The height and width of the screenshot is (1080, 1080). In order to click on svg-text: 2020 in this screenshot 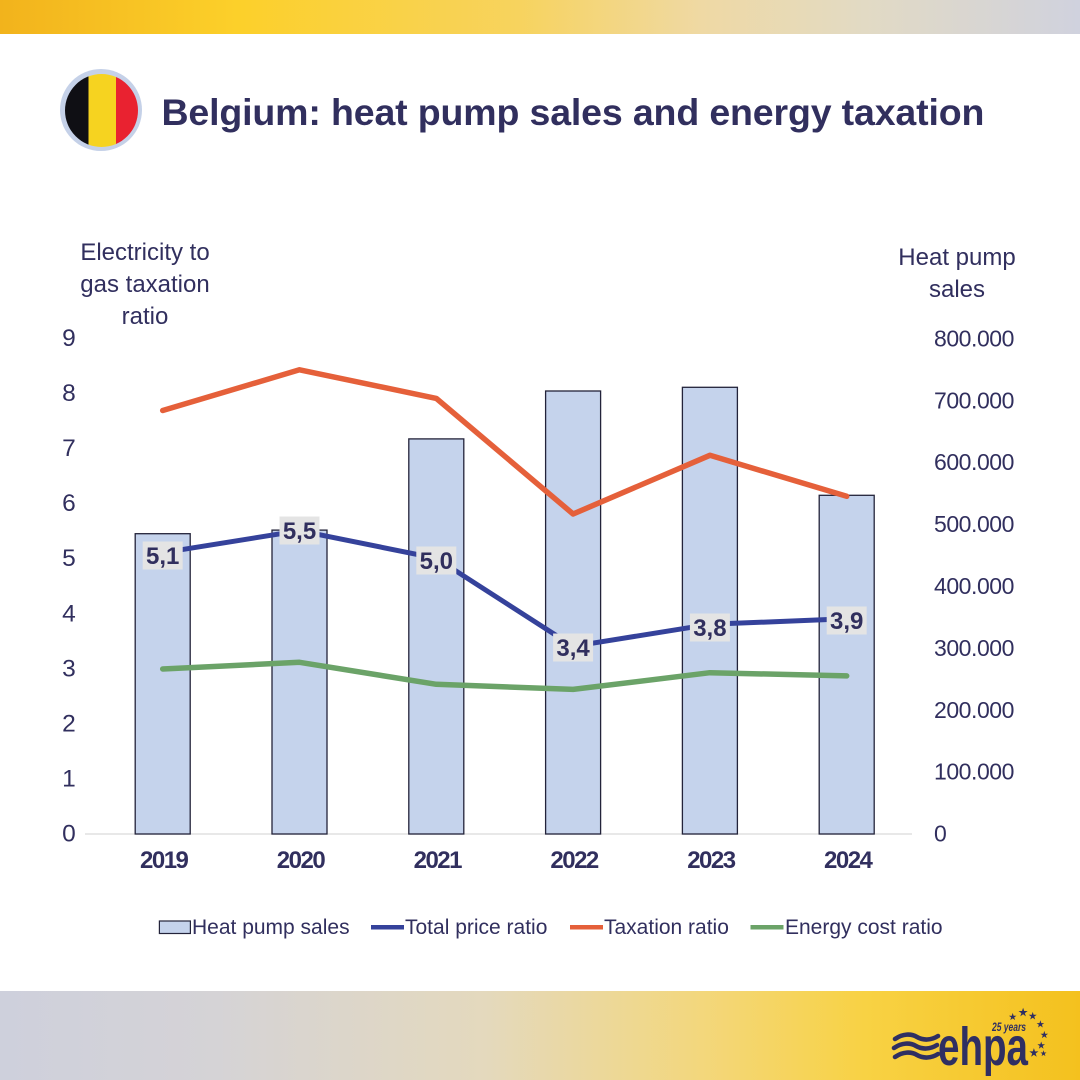, I will do `click(301, 860)`.